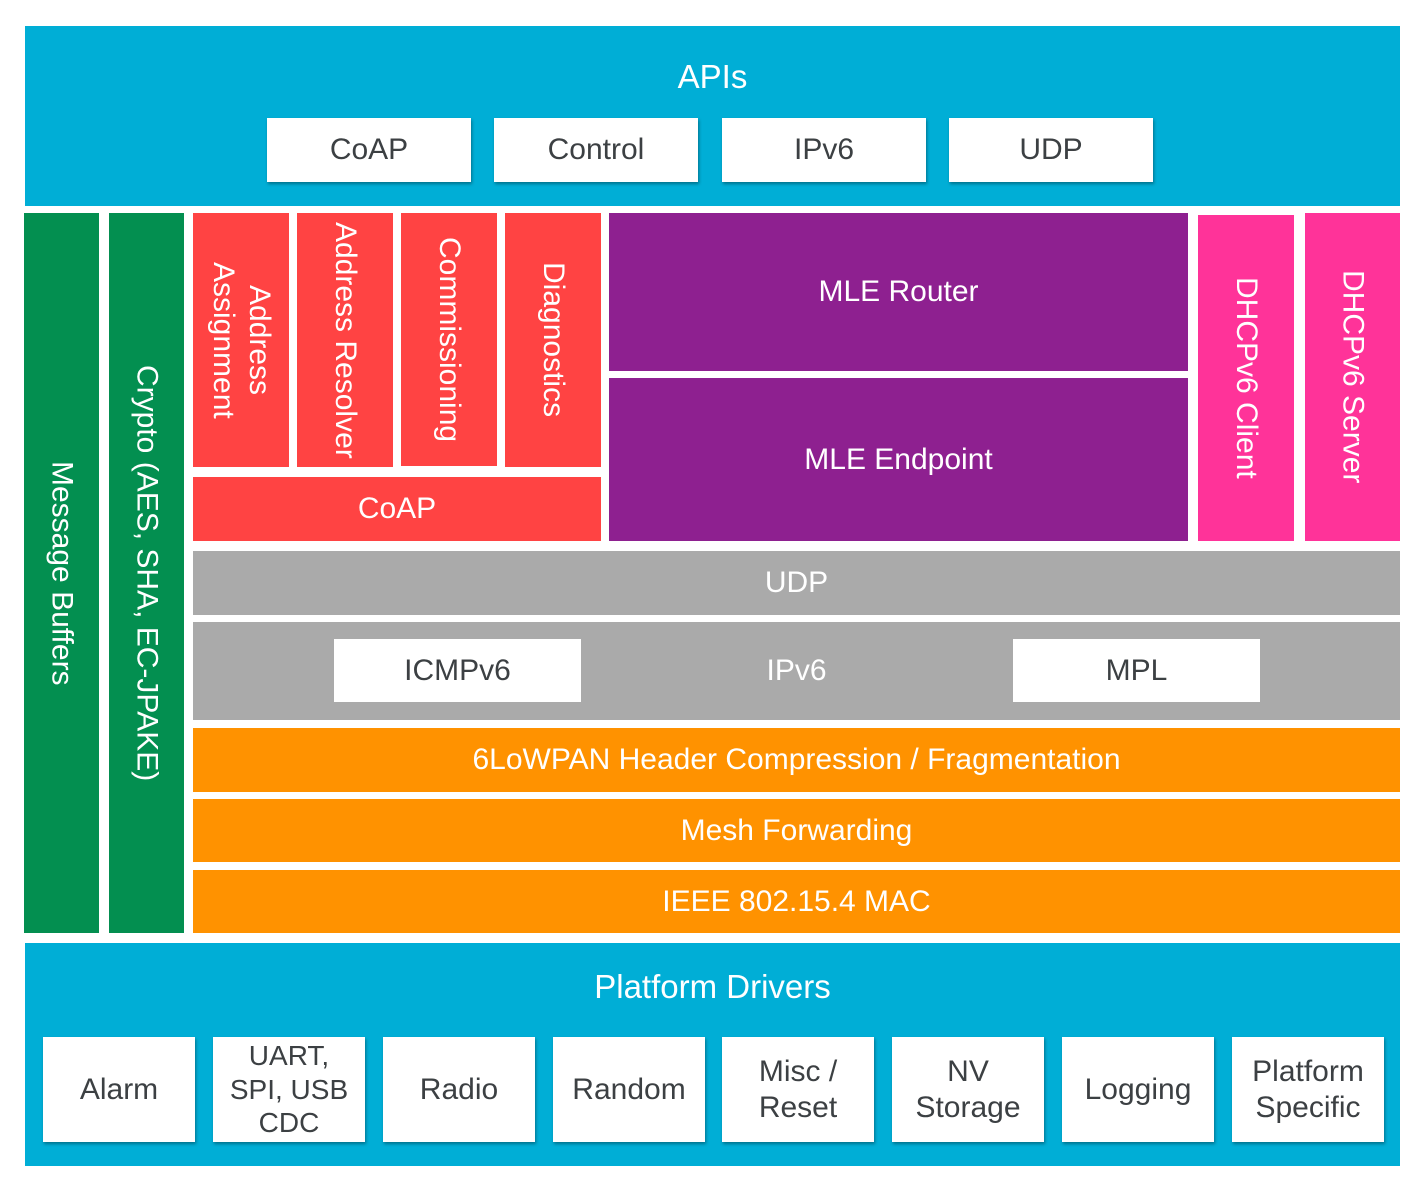  What do you see at coordinates (553, 340) in the screenshot?
I see `diagnostics-block: Diagnostics` at bounding box center [553, 340].